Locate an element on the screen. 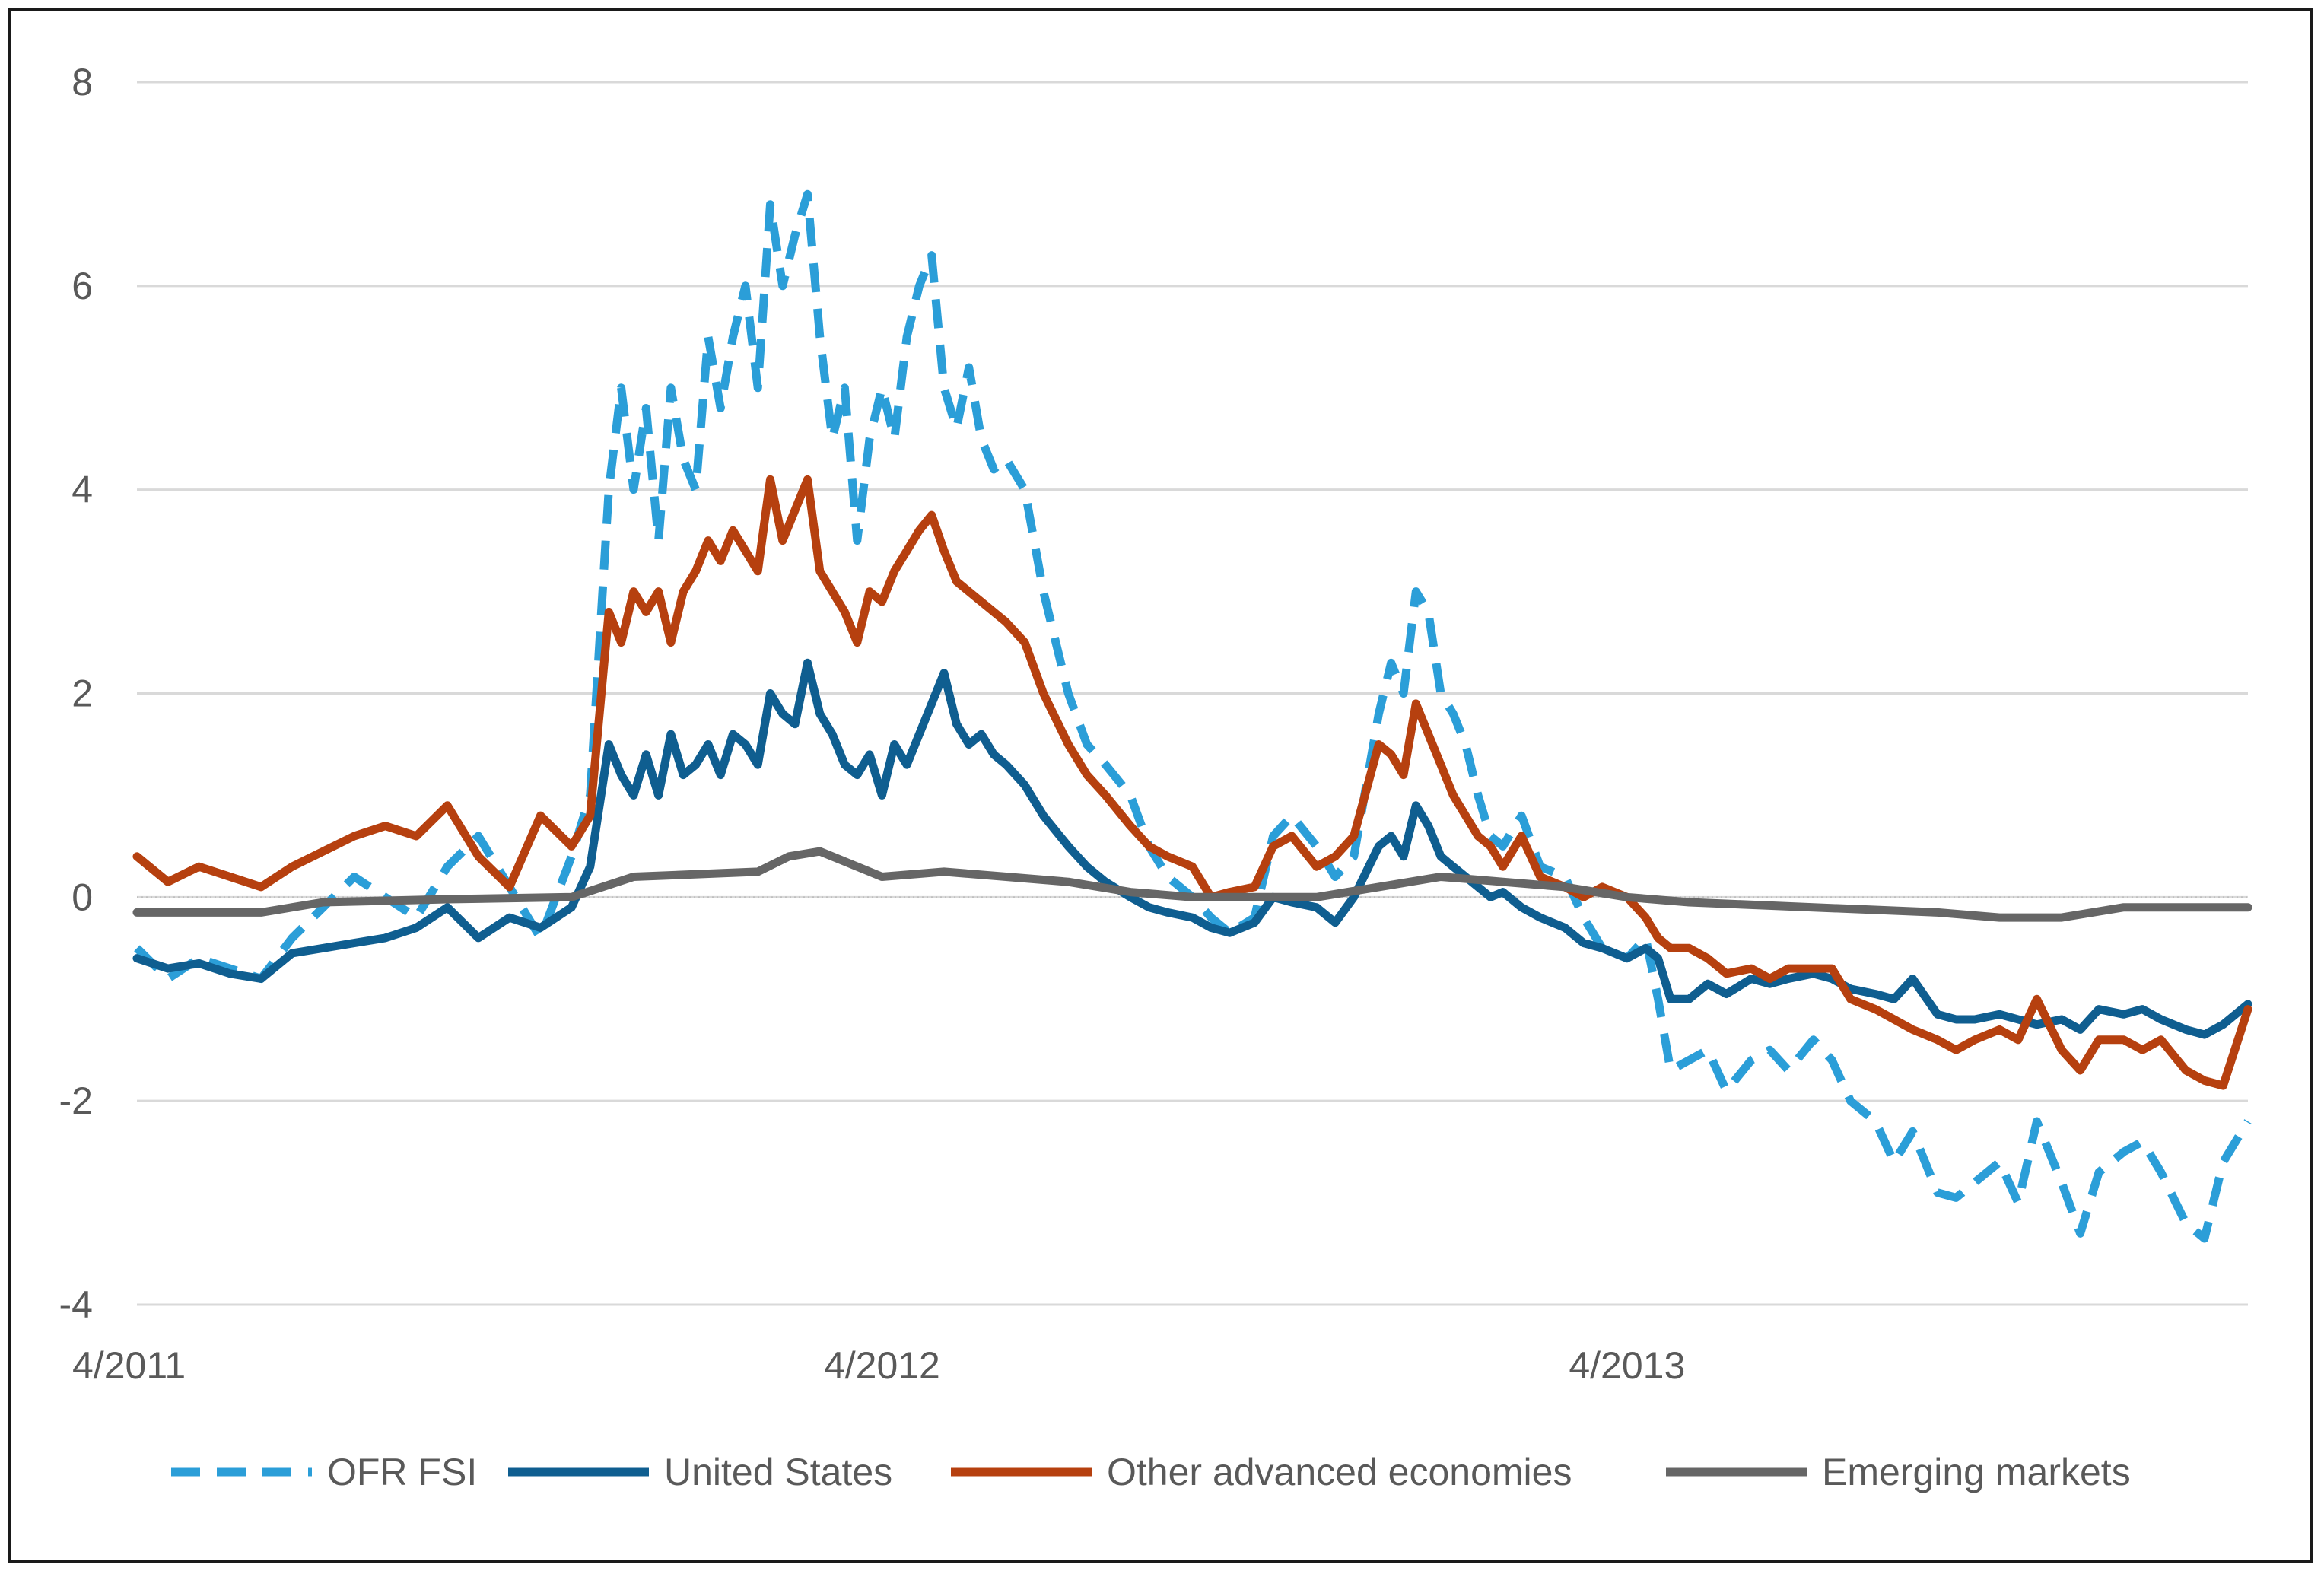 The height and width of the screenshot is (1574, 2324). legend-label: Emerging markets is located at coordinates (1977, 1472).